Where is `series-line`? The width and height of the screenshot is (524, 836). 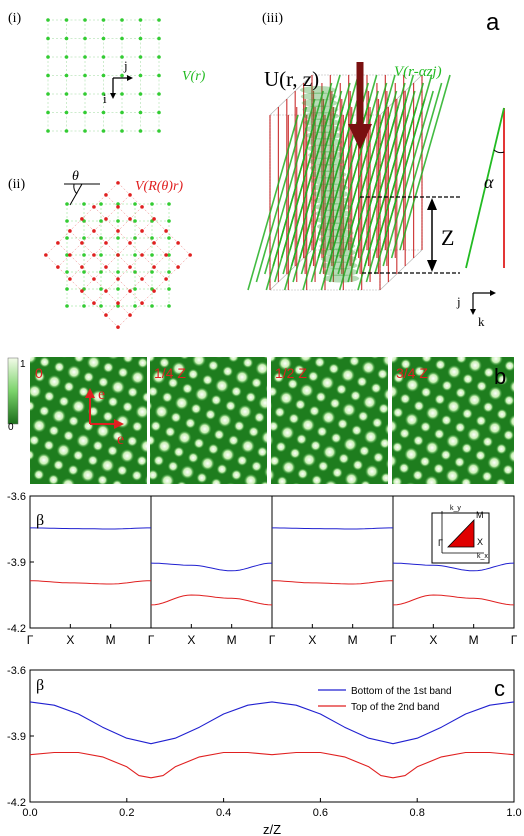 series-line is located at coordinates (272, 765).